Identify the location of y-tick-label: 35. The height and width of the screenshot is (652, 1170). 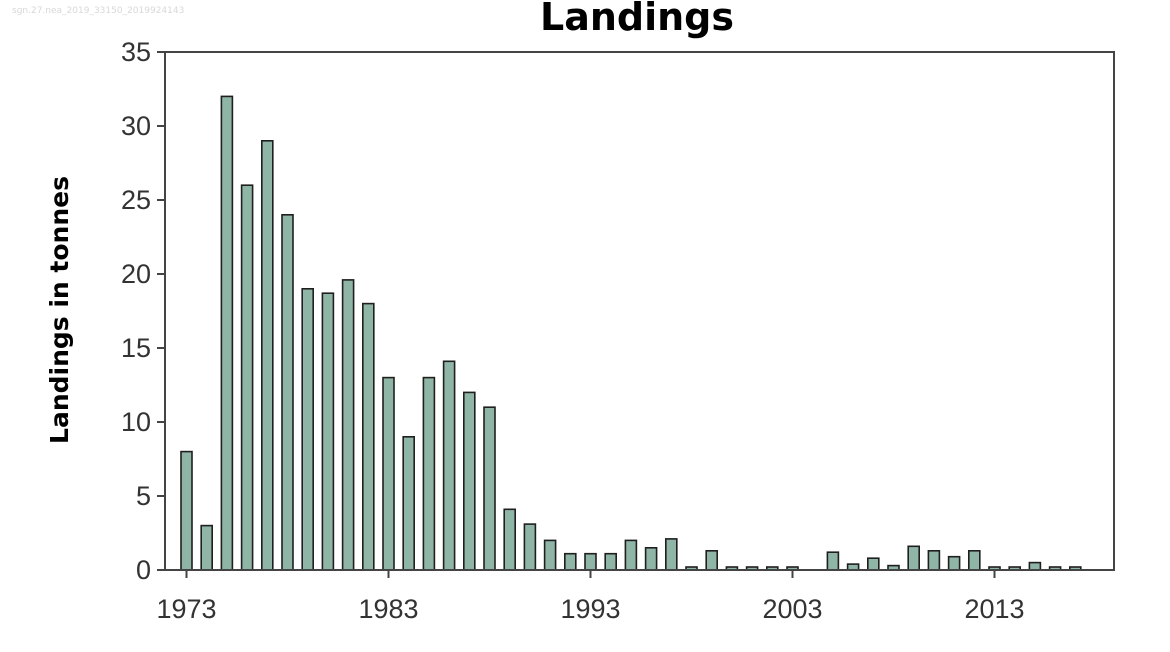
(136, 52).